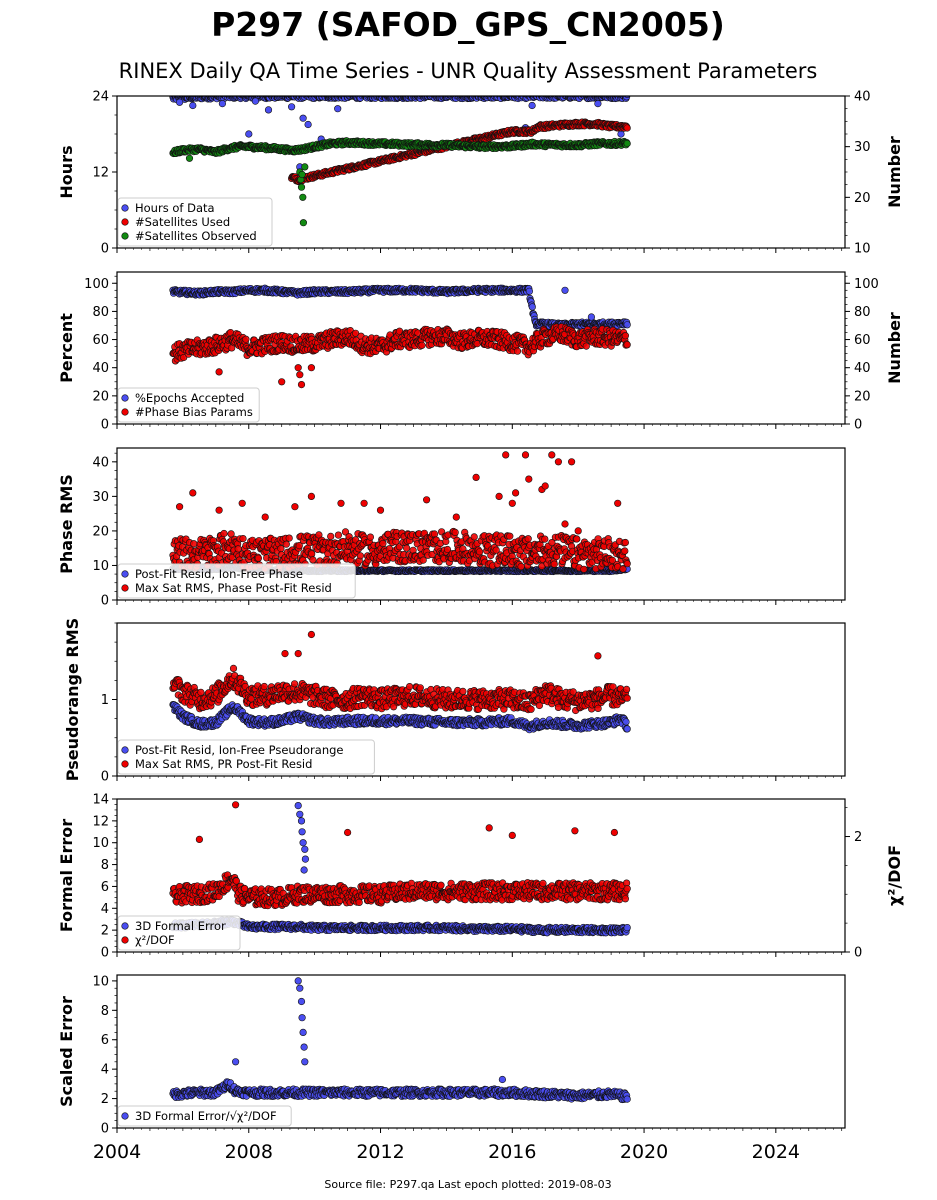 The height and width of the screenshot is (1200, 937). Describe the element at coordinates (862, 312) in the screenshot. I see `y2-tick-label: 80` at that location.